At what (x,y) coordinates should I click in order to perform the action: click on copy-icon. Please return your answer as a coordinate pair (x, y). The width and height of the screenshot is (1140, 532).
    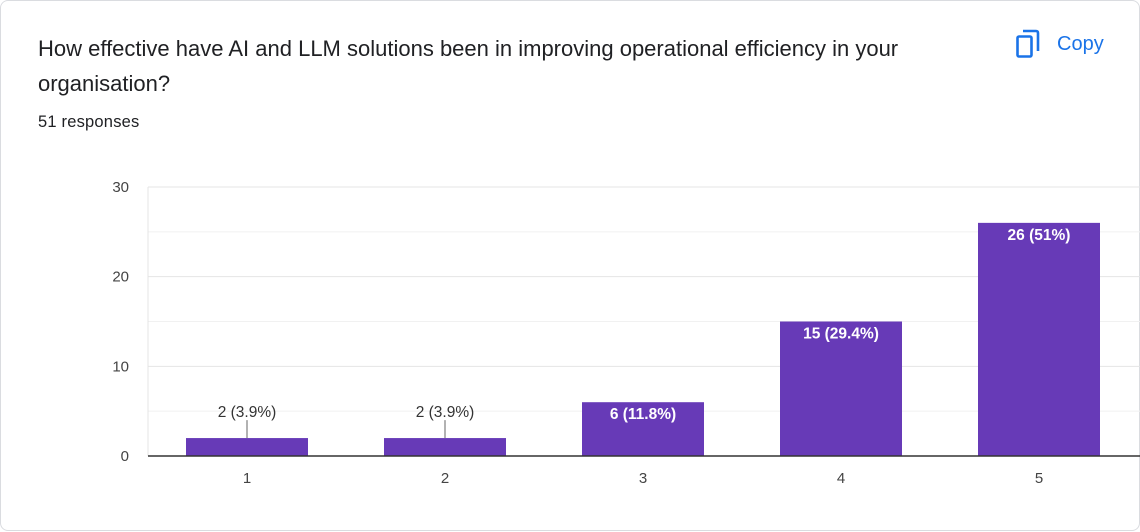
    Looking at the image, I should click on (1028, 44).